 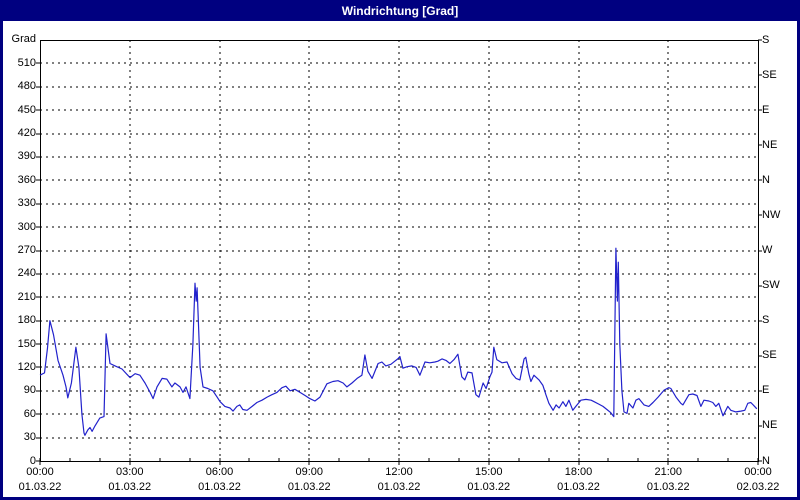 I want to click on x-tick-time: 09:00, so click(x=309, y=472).